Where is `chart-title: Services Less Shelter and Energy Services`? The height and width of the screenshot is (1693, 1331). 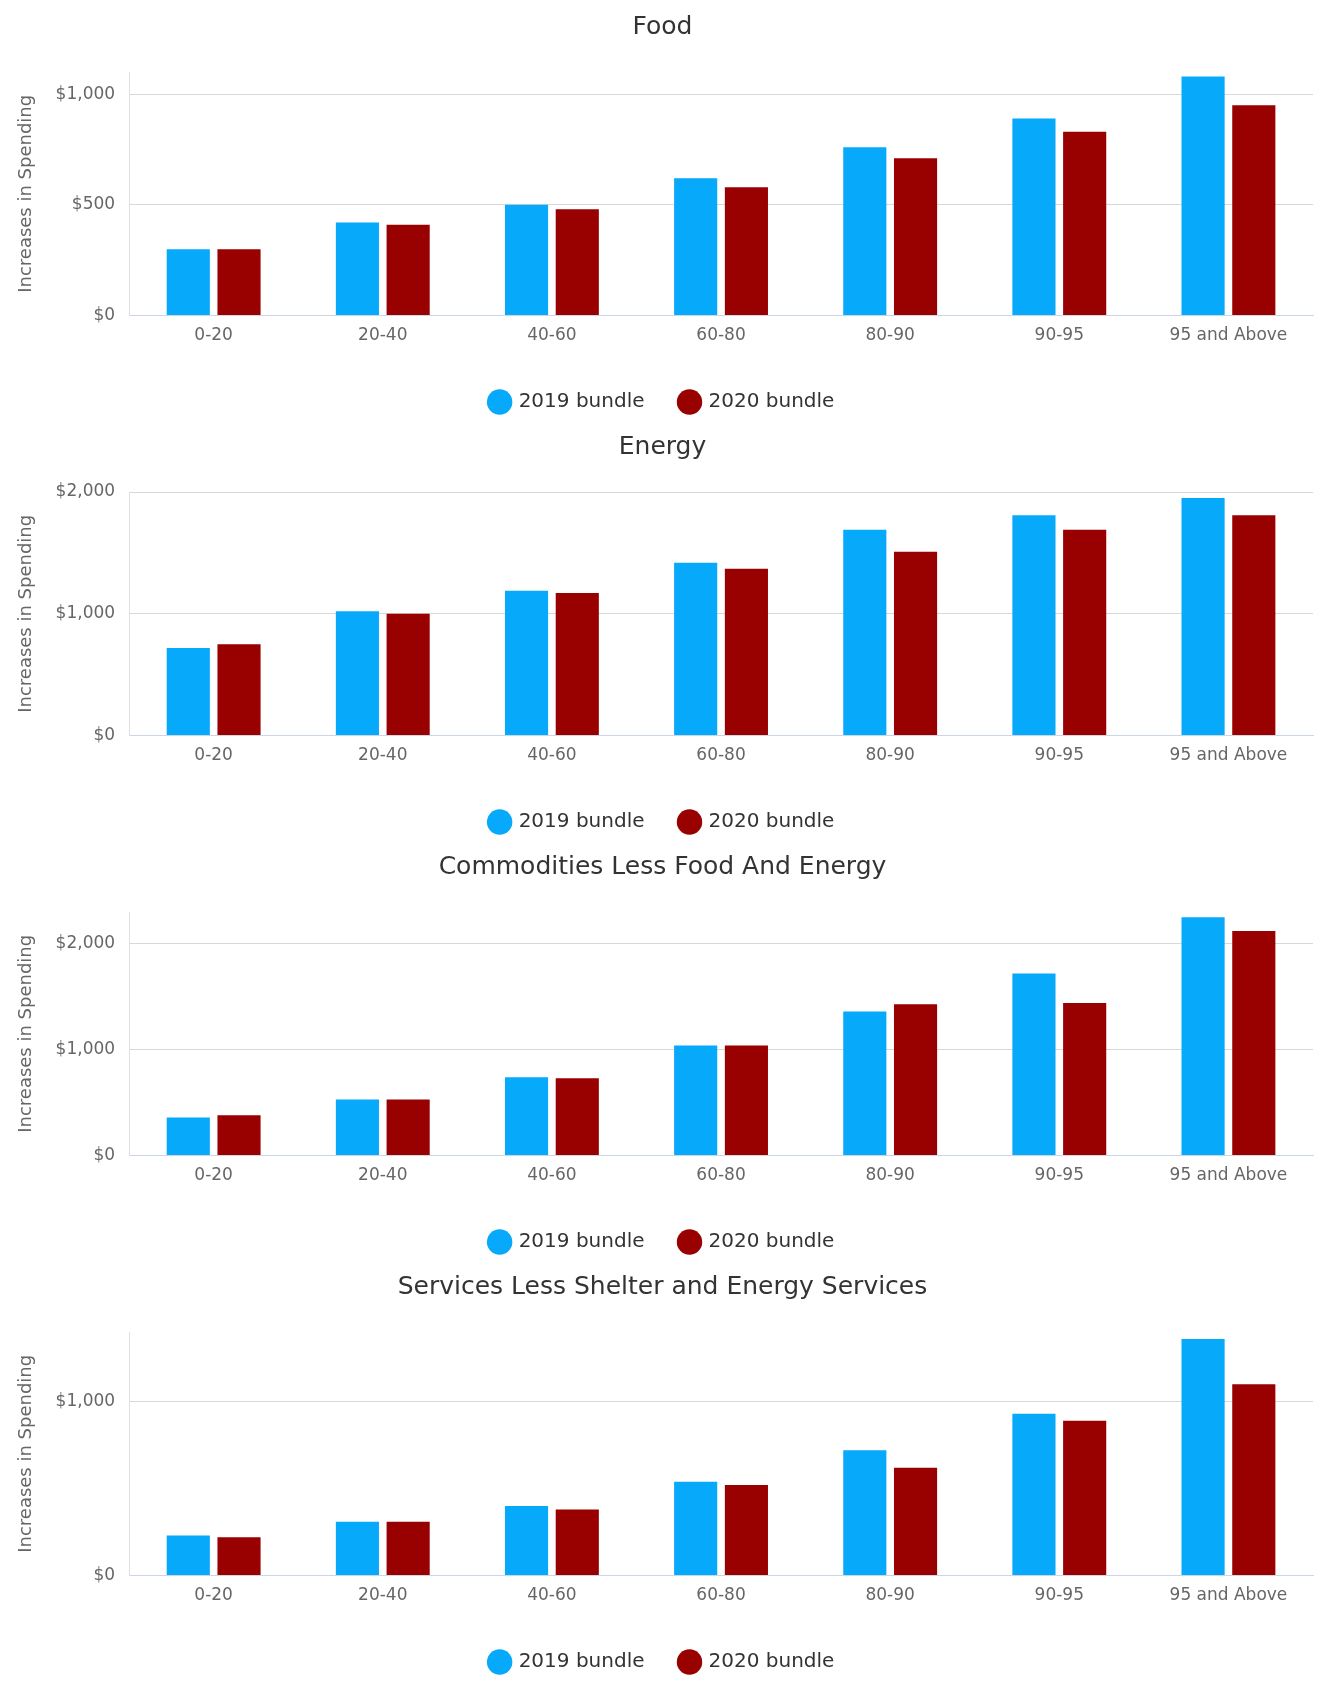
chart-title: Services Less Shelter and Energy Services is located at coordinates (662, 1285).